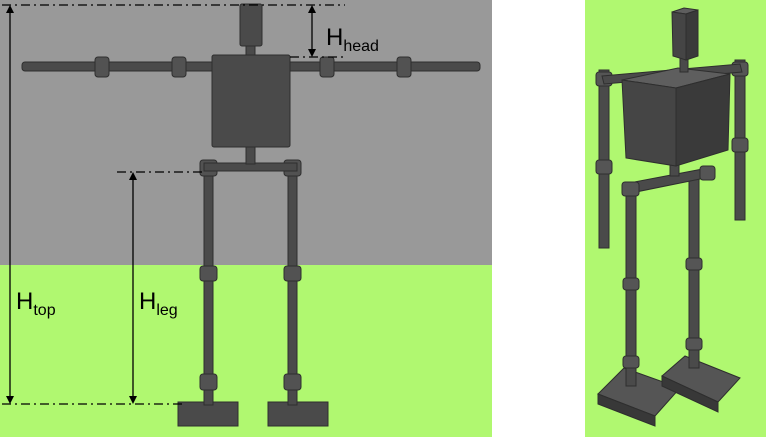 The image size is (766, 437). I want to click on right-foot, so click(298, 414).